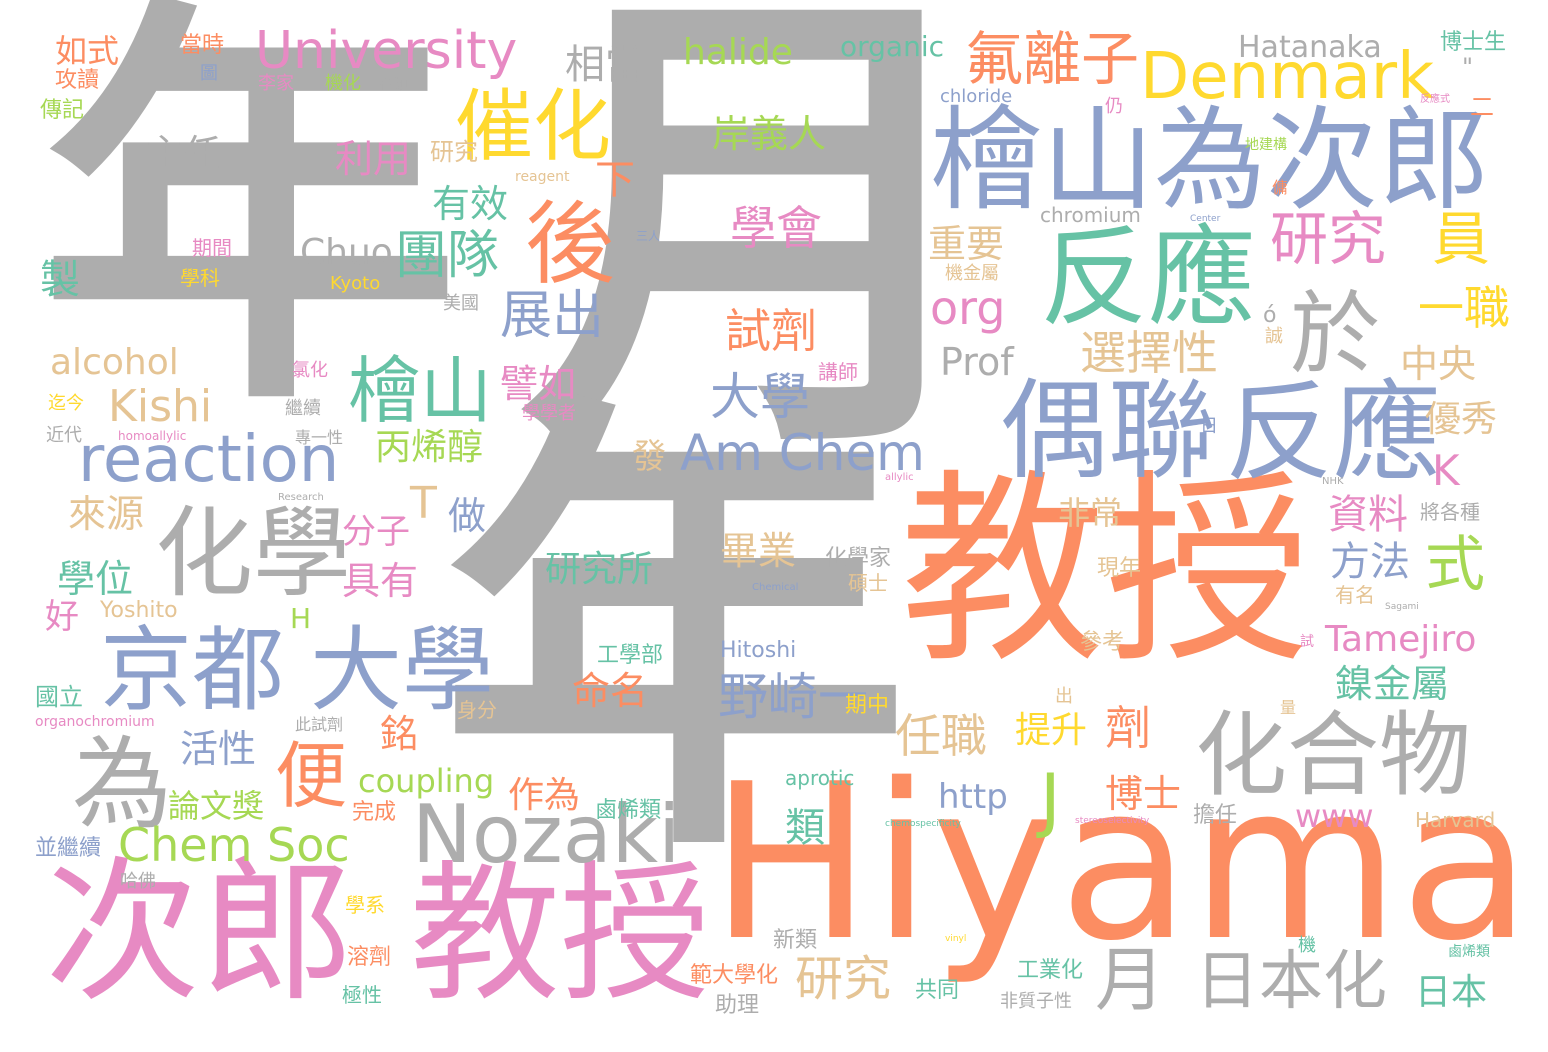  I want to click on word-jindai: 近代, so click(64, 435).